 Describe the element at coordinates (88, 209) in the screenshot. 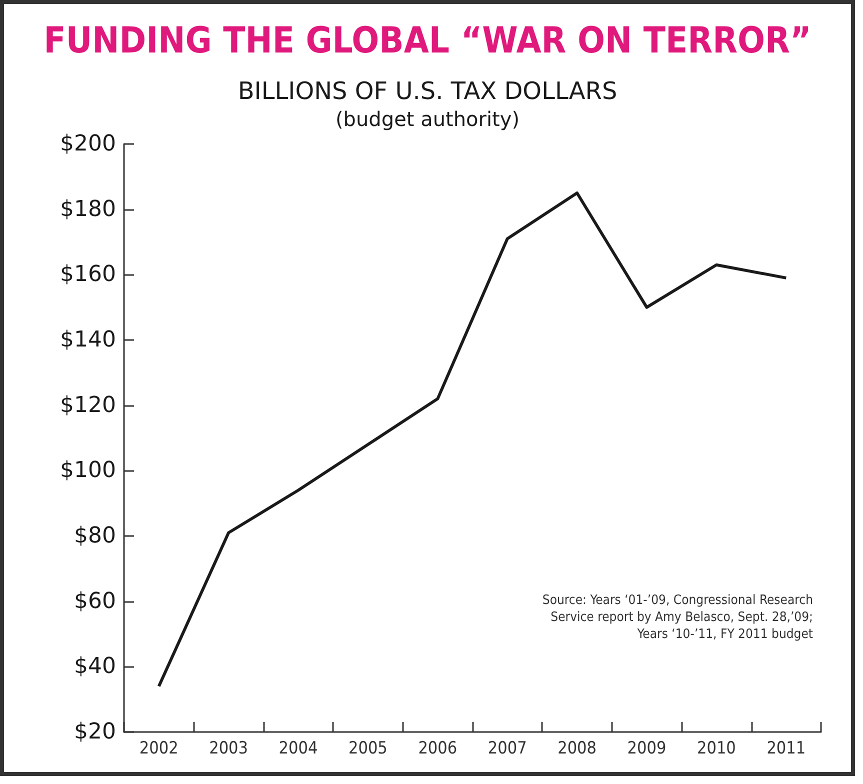

I see `y-tick-label: $180` at that location.